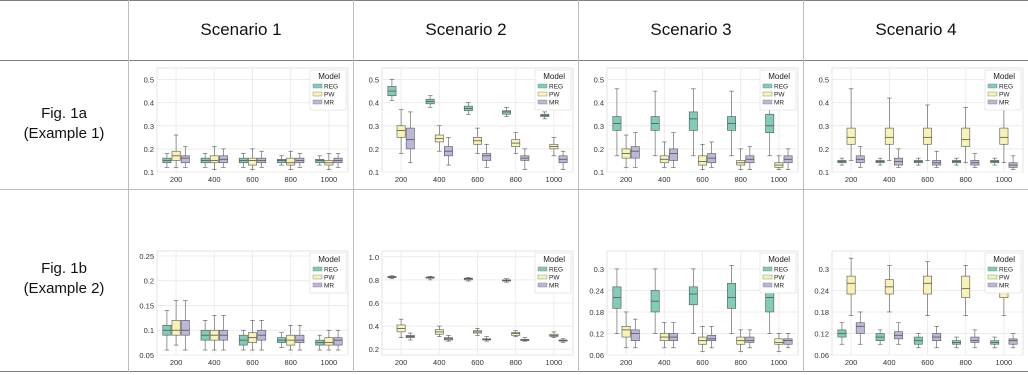 This screenshot has width=1028, height=375. What do you see at coordinates (146, 305) in the screenshot?
I see `y-tick-label: 0.15` at bounding box center [146, 305].